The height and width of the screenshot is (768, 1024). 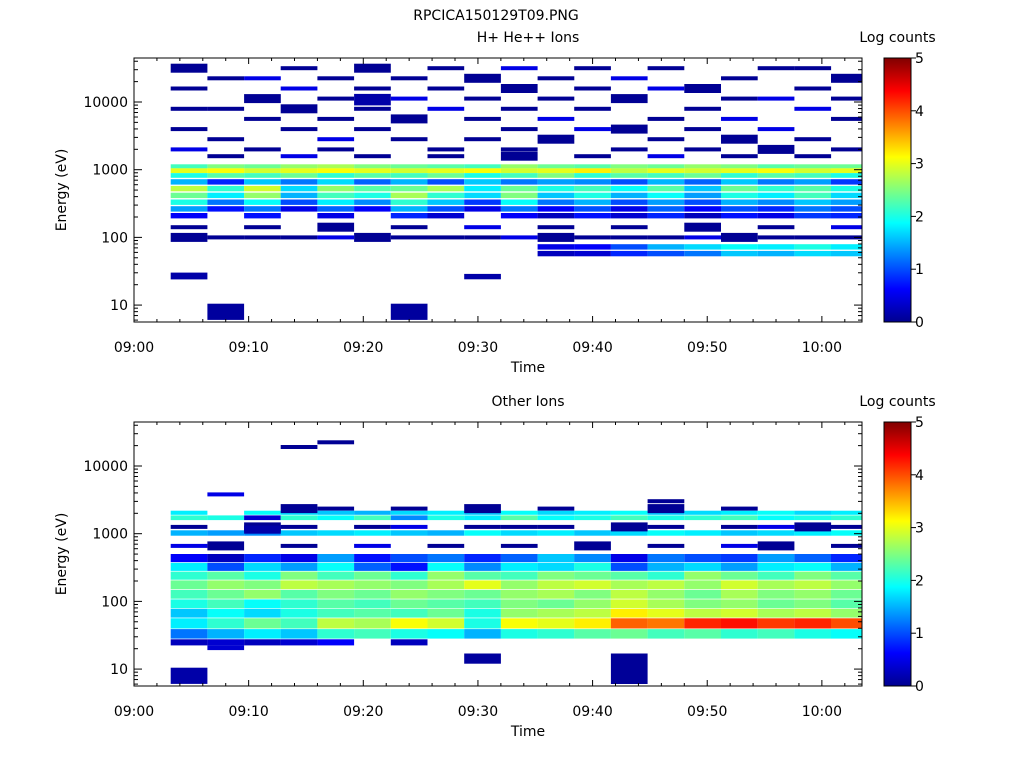 What do you see at coordinates (822, 712) in the screenshot?
I see `x-tick-label: 10:00` at bounding box center [822, 712].